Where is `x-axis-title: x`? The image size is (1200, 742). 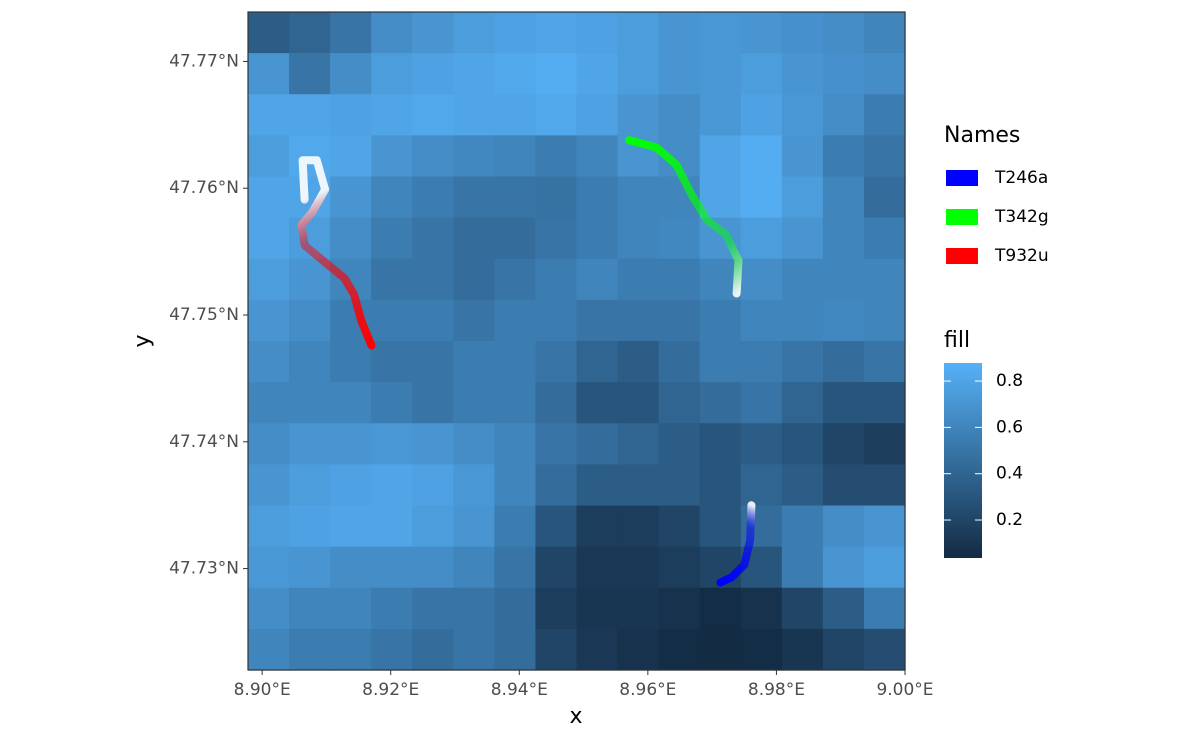 x-axis-title: x is located at coordinates (575, 716).